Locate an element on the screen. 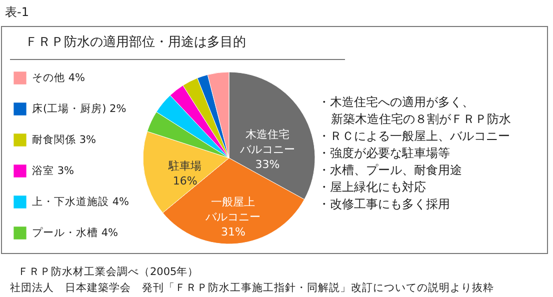  text: ・木造住宅への適用が多く、新築木造住宅の８割がＦＲＰ防水 is located at coordinates (414, 111).